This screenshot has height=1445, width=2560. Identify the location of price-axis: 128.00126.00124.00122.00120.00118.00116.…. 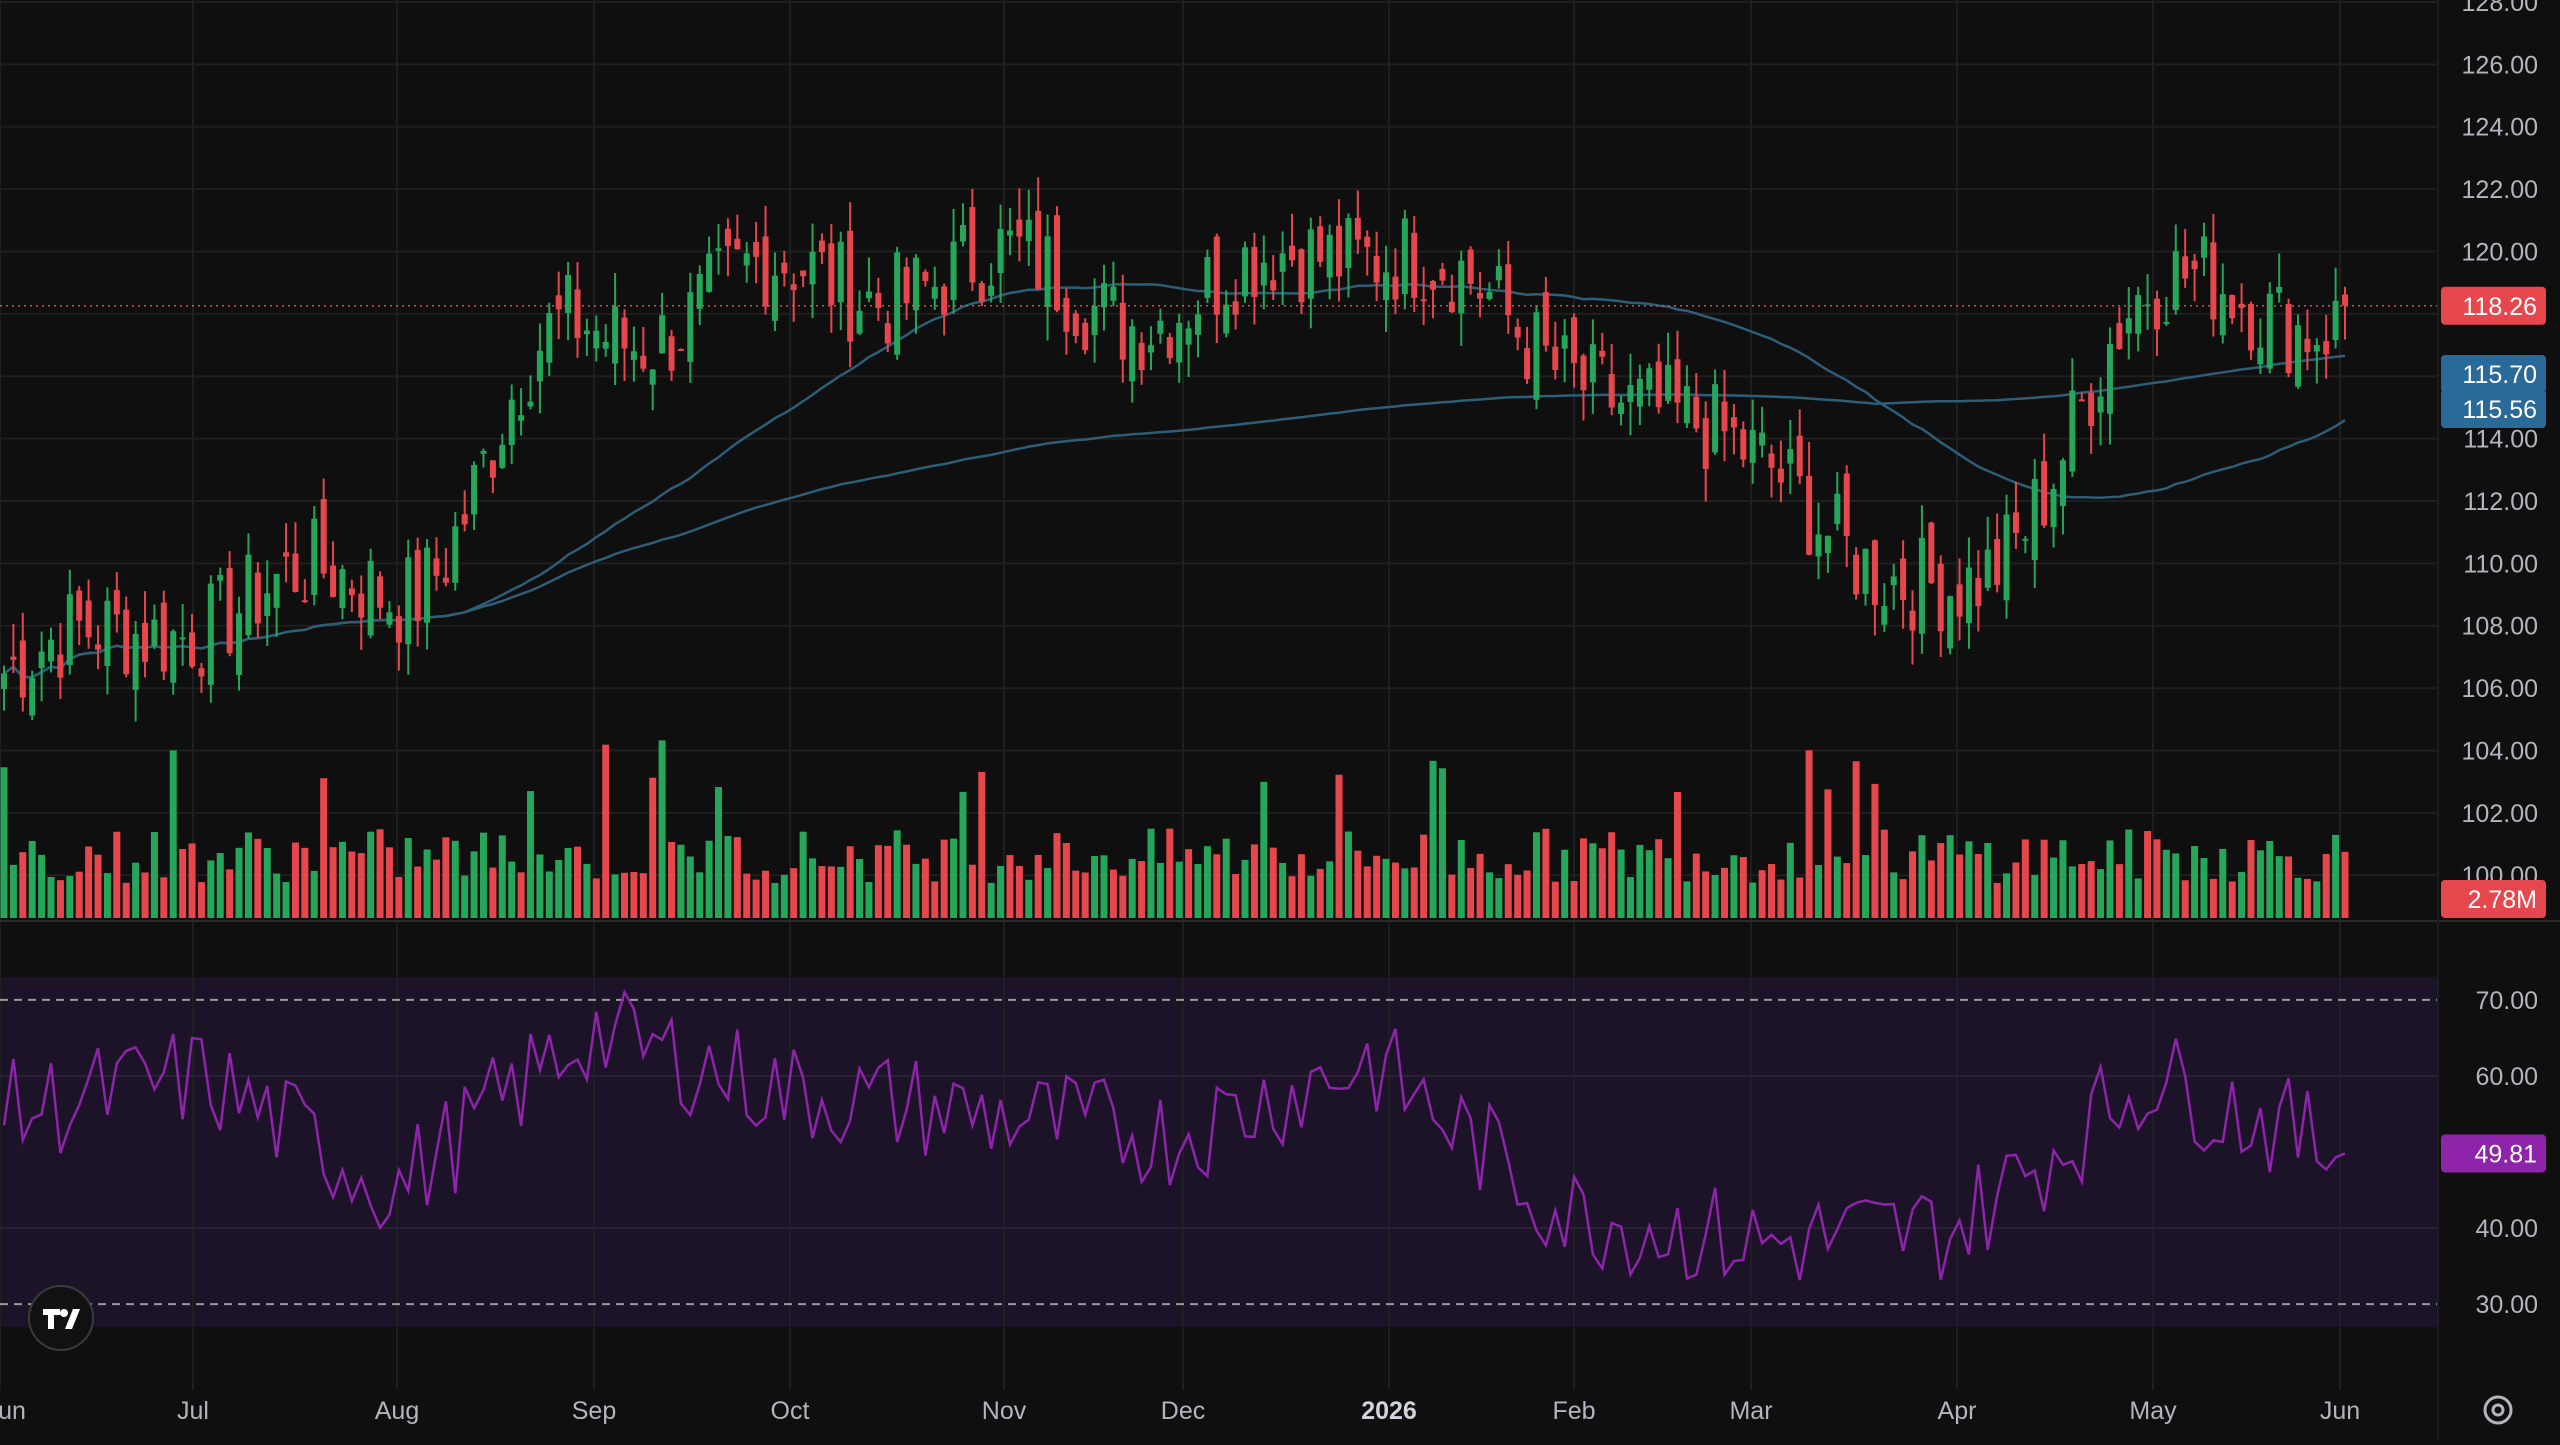
(2500, 445).